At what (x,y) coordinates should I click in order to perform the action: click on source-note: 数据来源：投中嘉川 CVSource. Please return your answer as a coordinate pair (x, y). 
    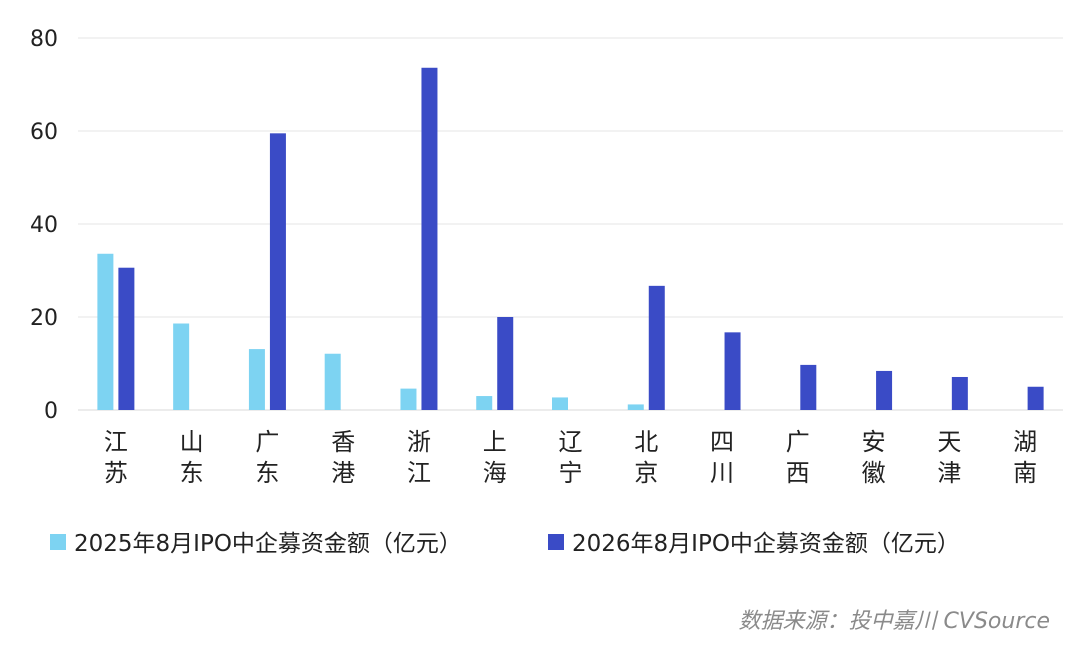
    Looking at the image, I should click on (894, 621).